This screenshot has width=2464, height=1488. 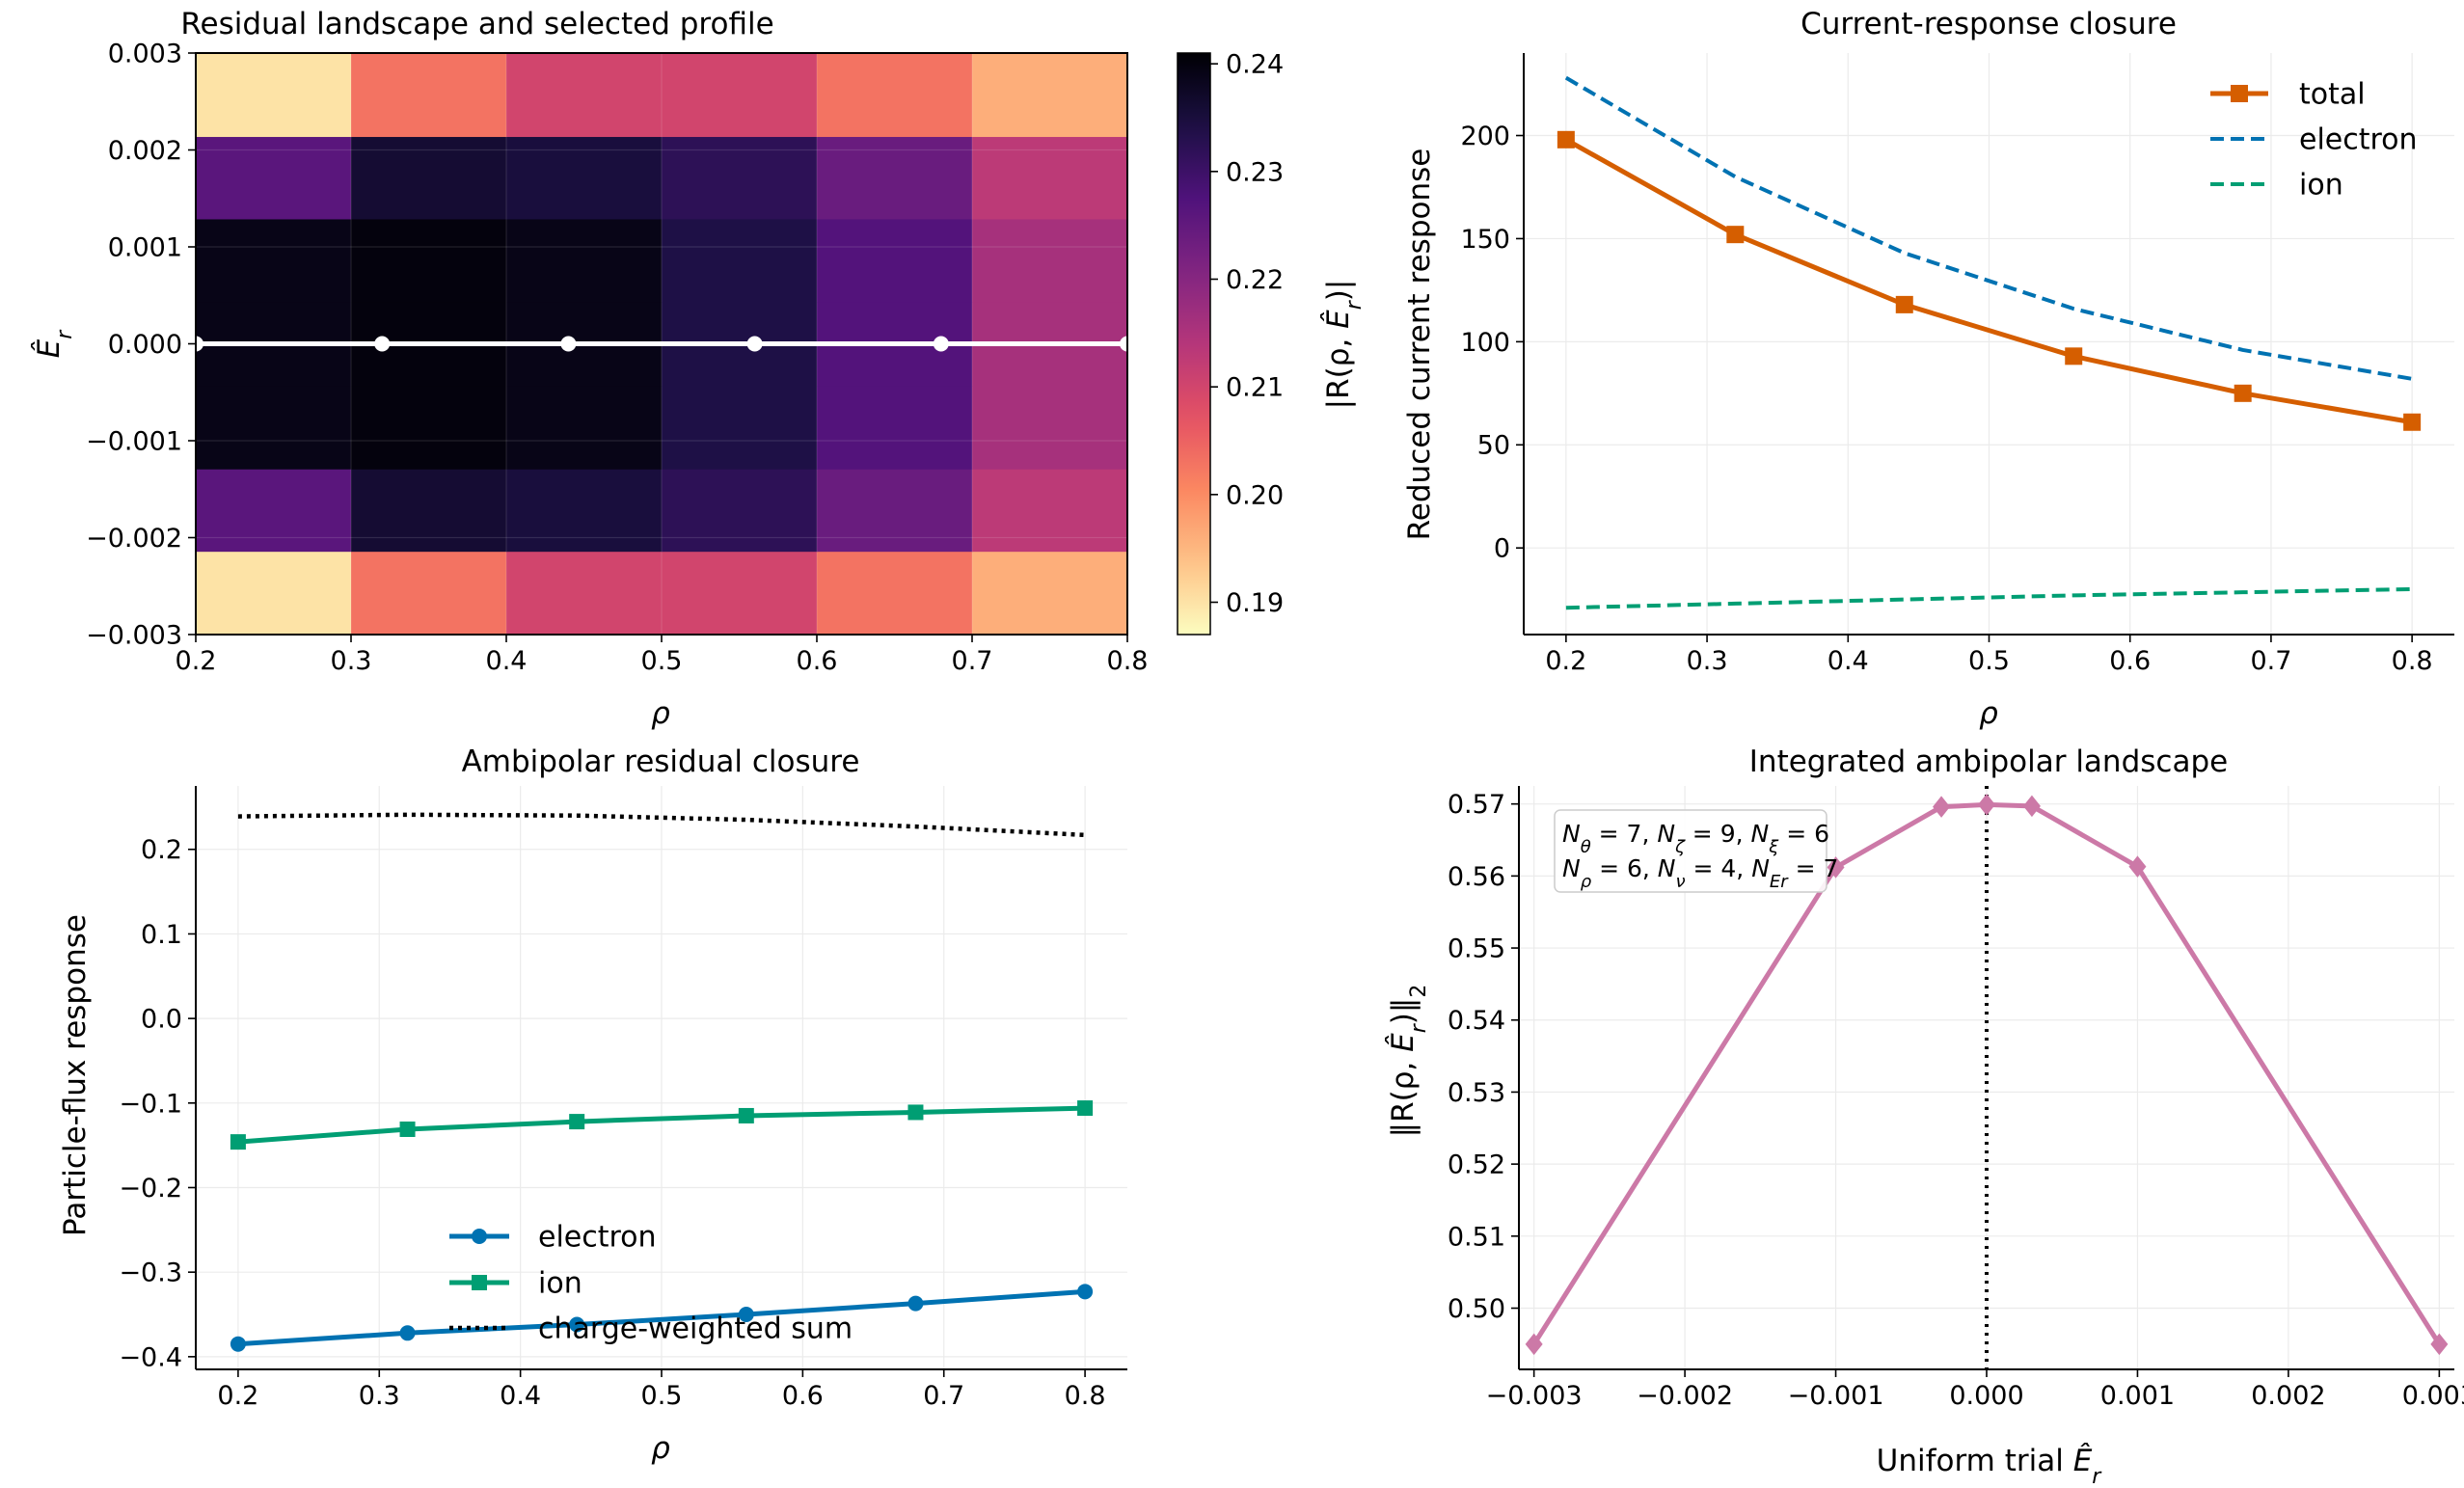 I want to click on annotation-subscript: ξ, so click(x=1773, y=847).